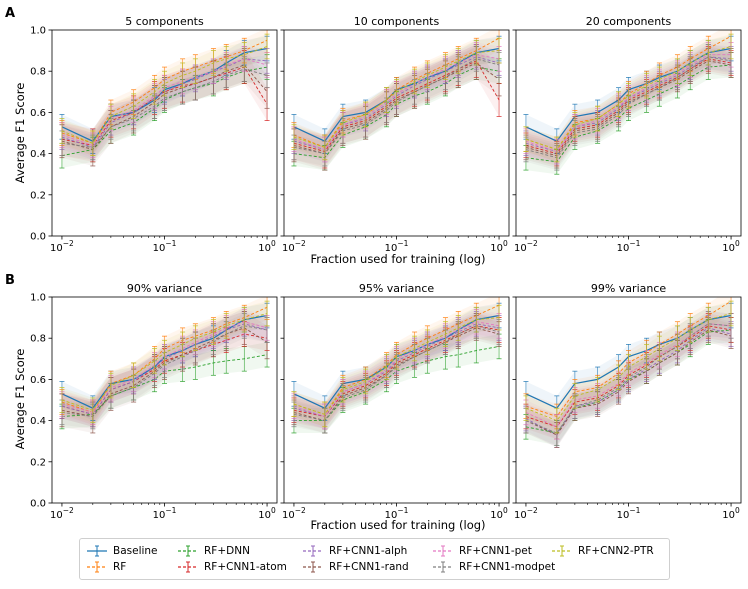  I want to click on legend-swatch-rf-cnn1-modpet, so click(443, 567).